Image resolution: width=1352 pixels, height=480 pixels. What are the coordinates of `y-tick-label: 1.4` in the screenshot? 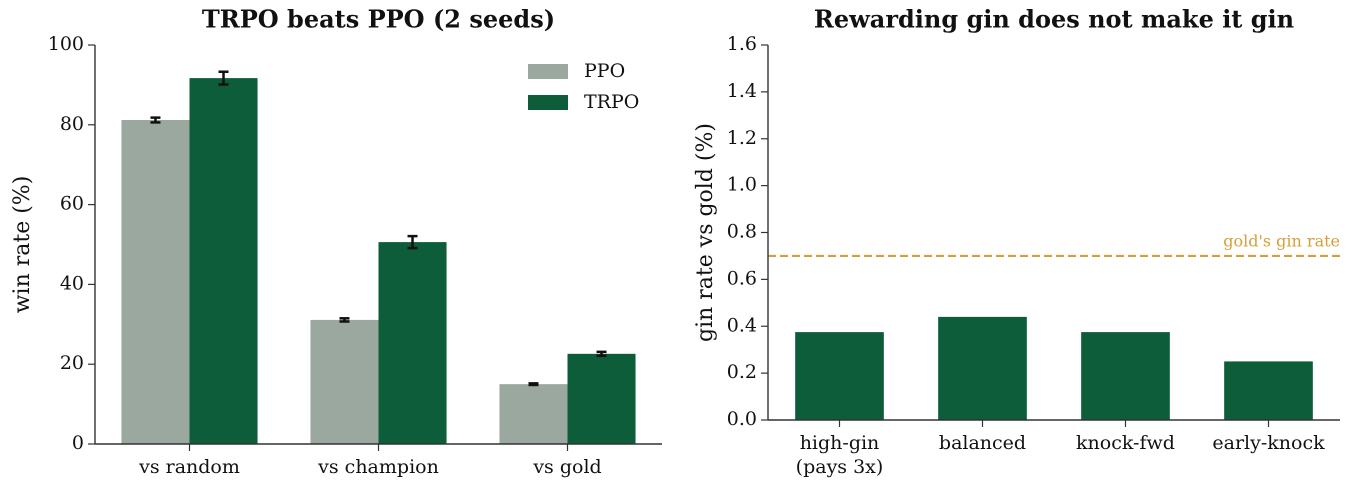 It's located at (742, 91).